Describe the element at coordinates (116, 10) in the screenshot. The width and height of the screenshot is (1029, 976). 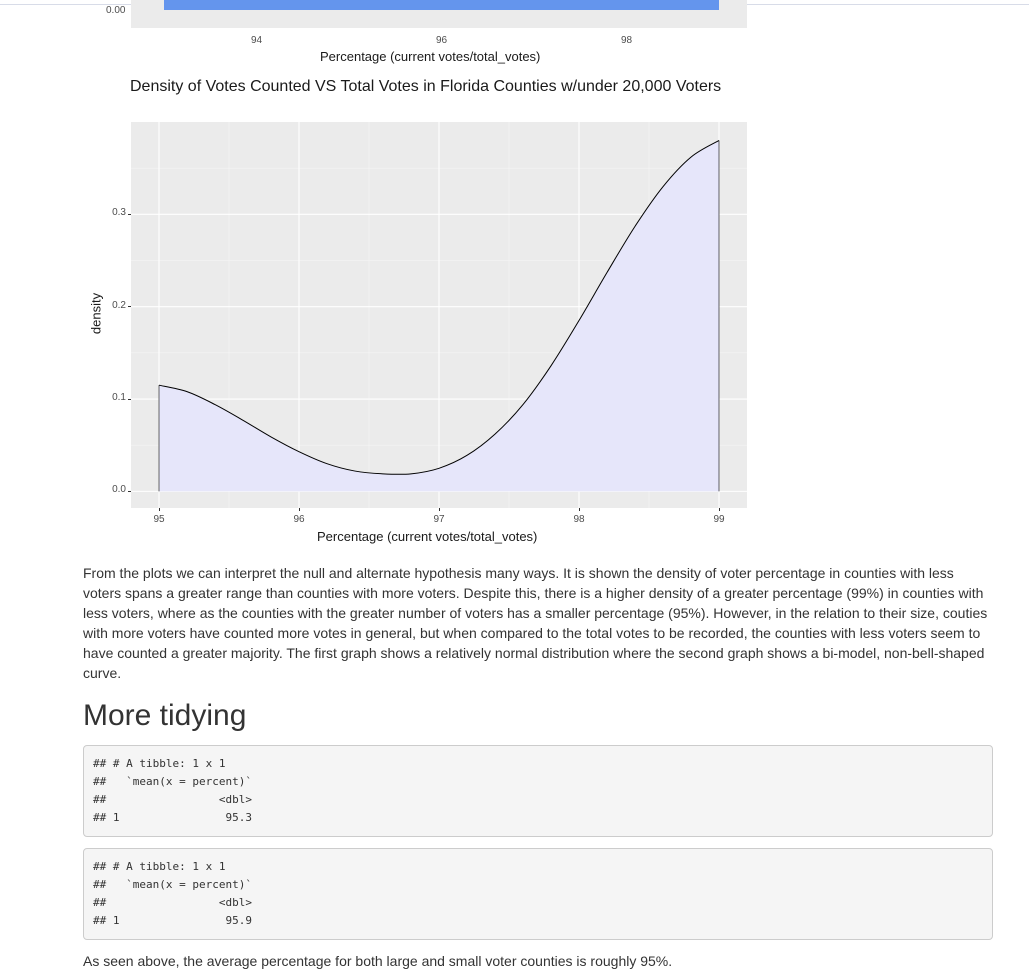
I see `previous-chart-y-tick: 0.00` at that location.